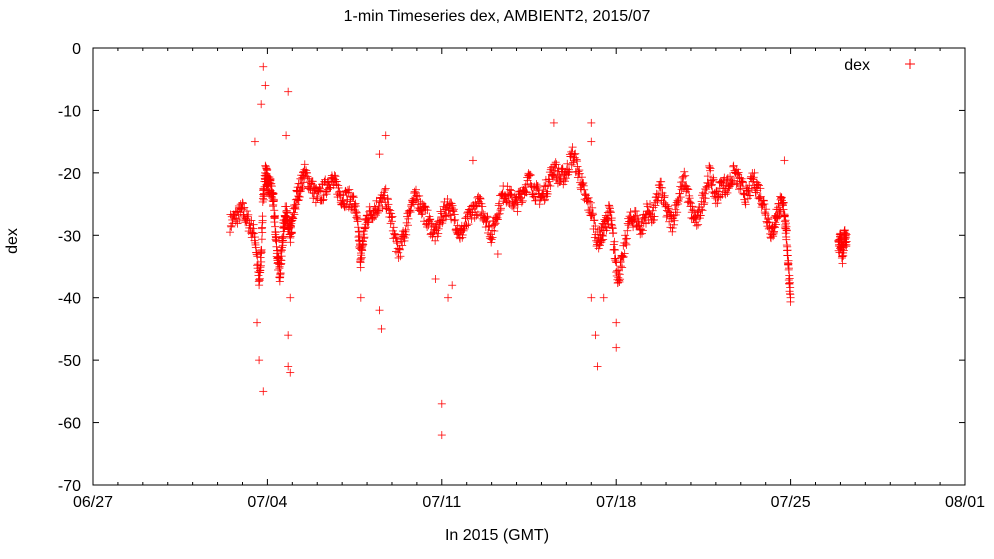 The width and height of the screenshot is (994, 559). Describe the element at coordinates (441, 502) in the screenshot. I see `x-tick-label: 07/11` at that location.